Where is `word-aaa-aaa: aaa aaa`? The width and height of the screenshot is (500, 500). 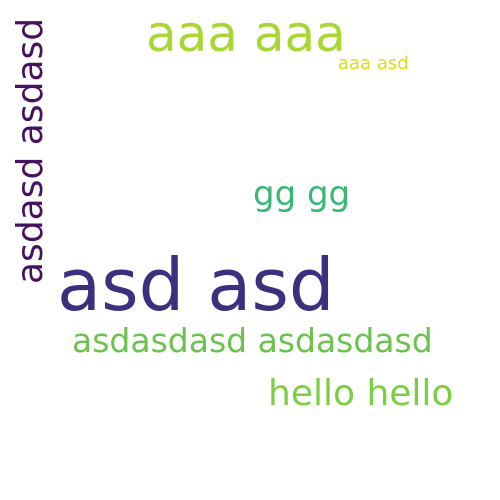 word-aaa-aaa: aaa aaa is located at coordinates (246, 34).